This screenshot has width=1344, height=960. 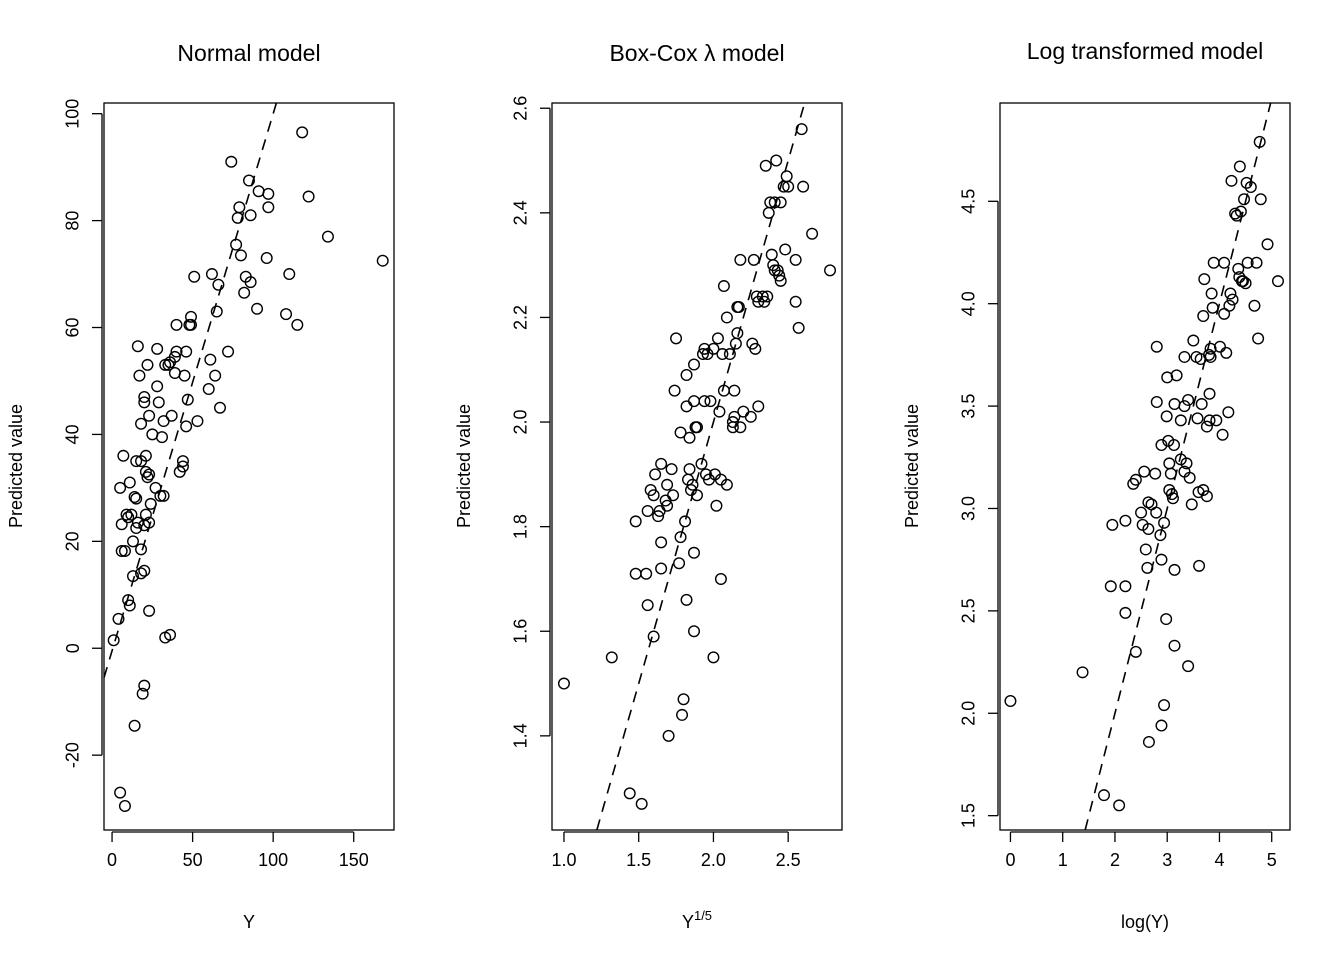 I want to click on y-tick-label: 4.0, so click(x=969, y=303).